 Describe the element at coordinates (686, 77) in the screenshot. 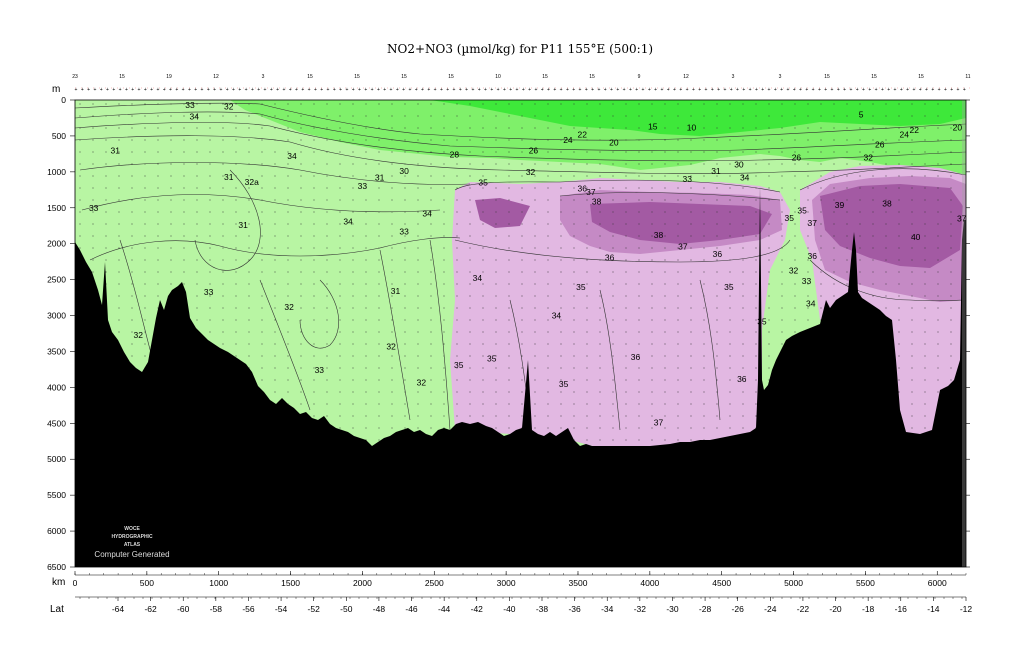

I see `station-label: 12` at that location.